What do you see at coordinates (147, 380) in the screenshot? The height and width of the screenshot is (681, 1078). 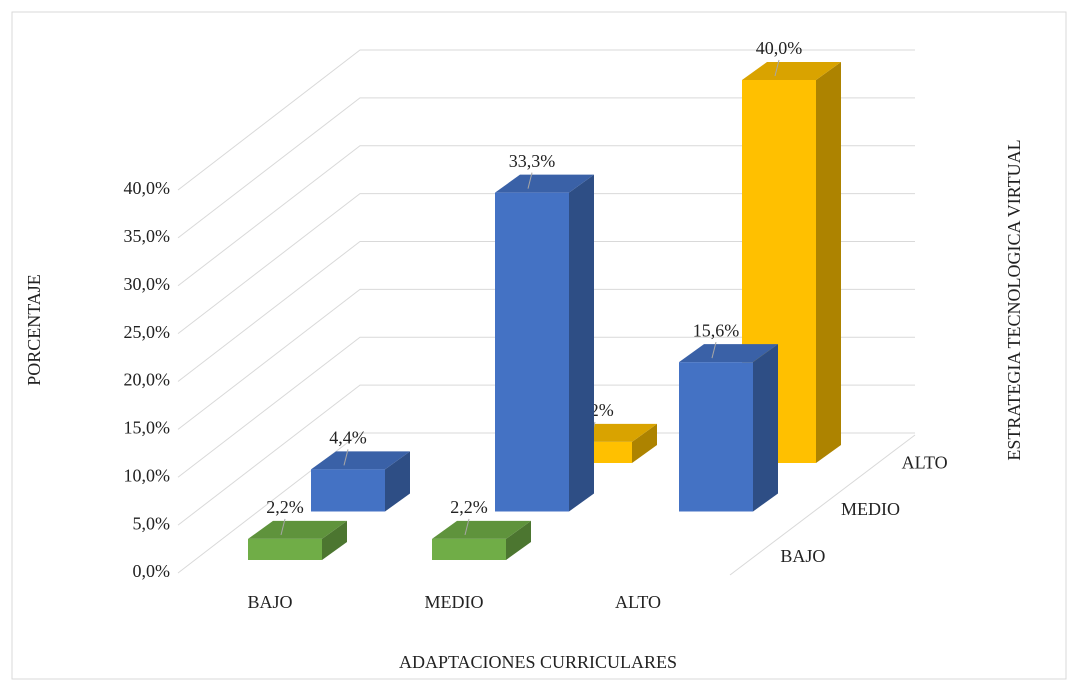 I see `y-tick-label: 20,0%` at bounding box center [147, 380].